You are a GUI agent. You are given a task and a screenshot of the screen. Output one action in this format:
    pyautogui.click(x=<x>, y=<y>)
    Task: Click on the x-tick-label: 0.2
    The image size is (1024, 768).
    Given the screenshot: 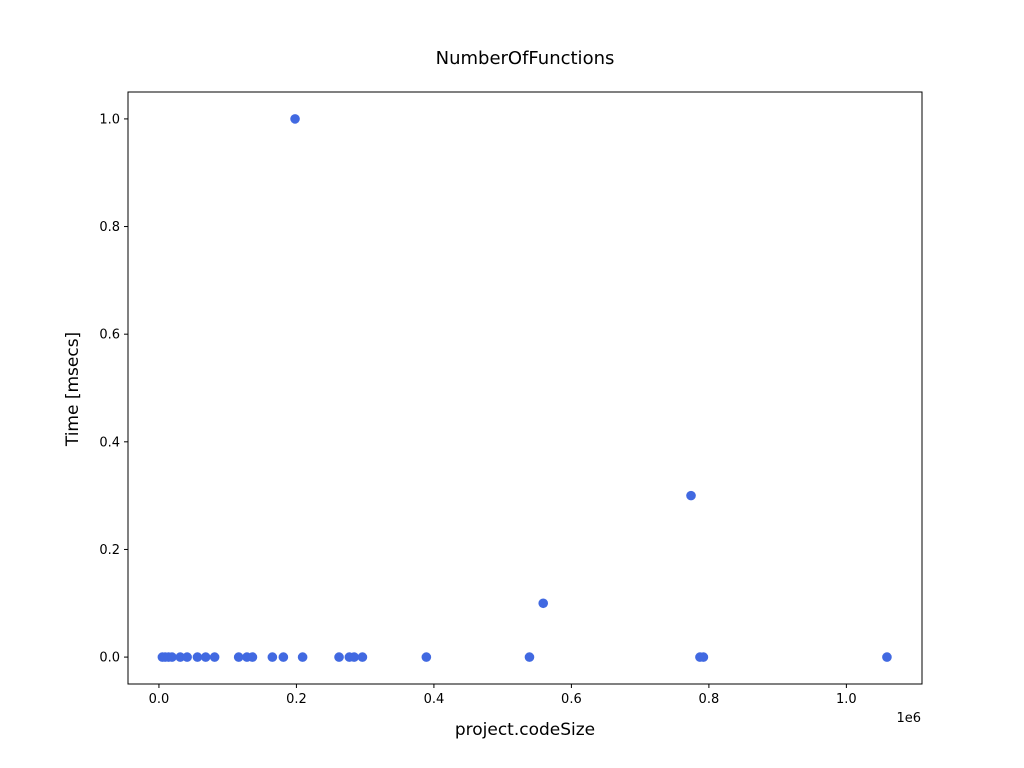 What is the action you would take?
    pyautogui.click(x=296, y=699)
    